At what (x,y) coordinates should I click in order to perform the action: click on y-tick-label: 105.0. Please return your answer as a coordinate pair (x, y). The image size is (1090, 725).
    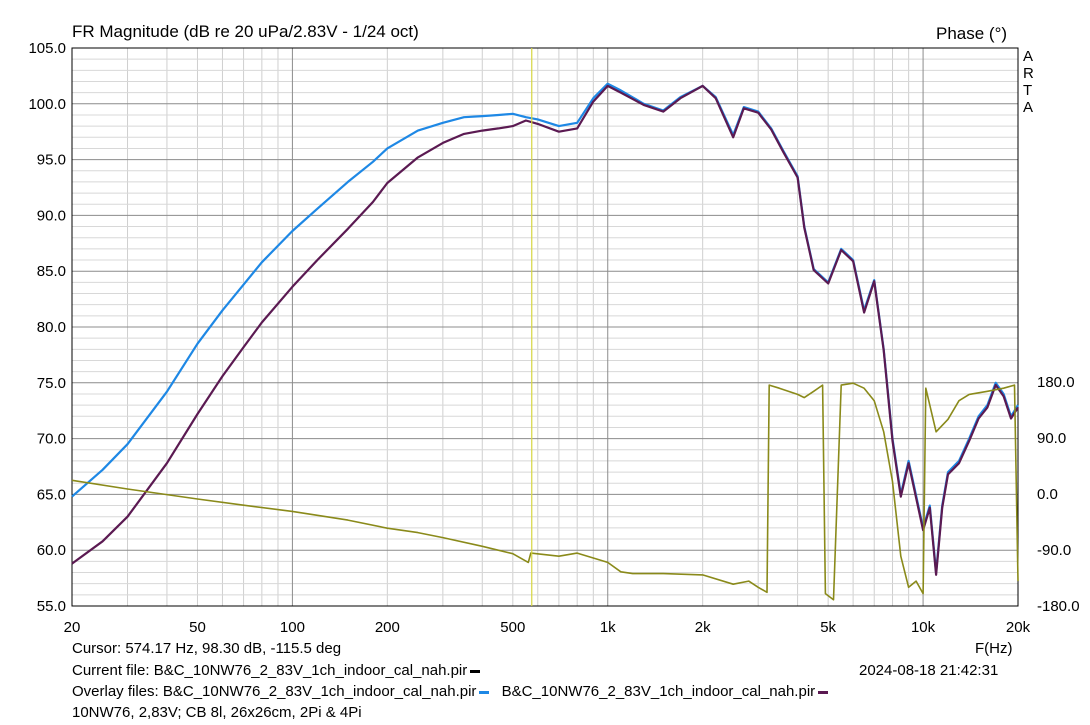
    Looking at the image, I should click on (47, 48).